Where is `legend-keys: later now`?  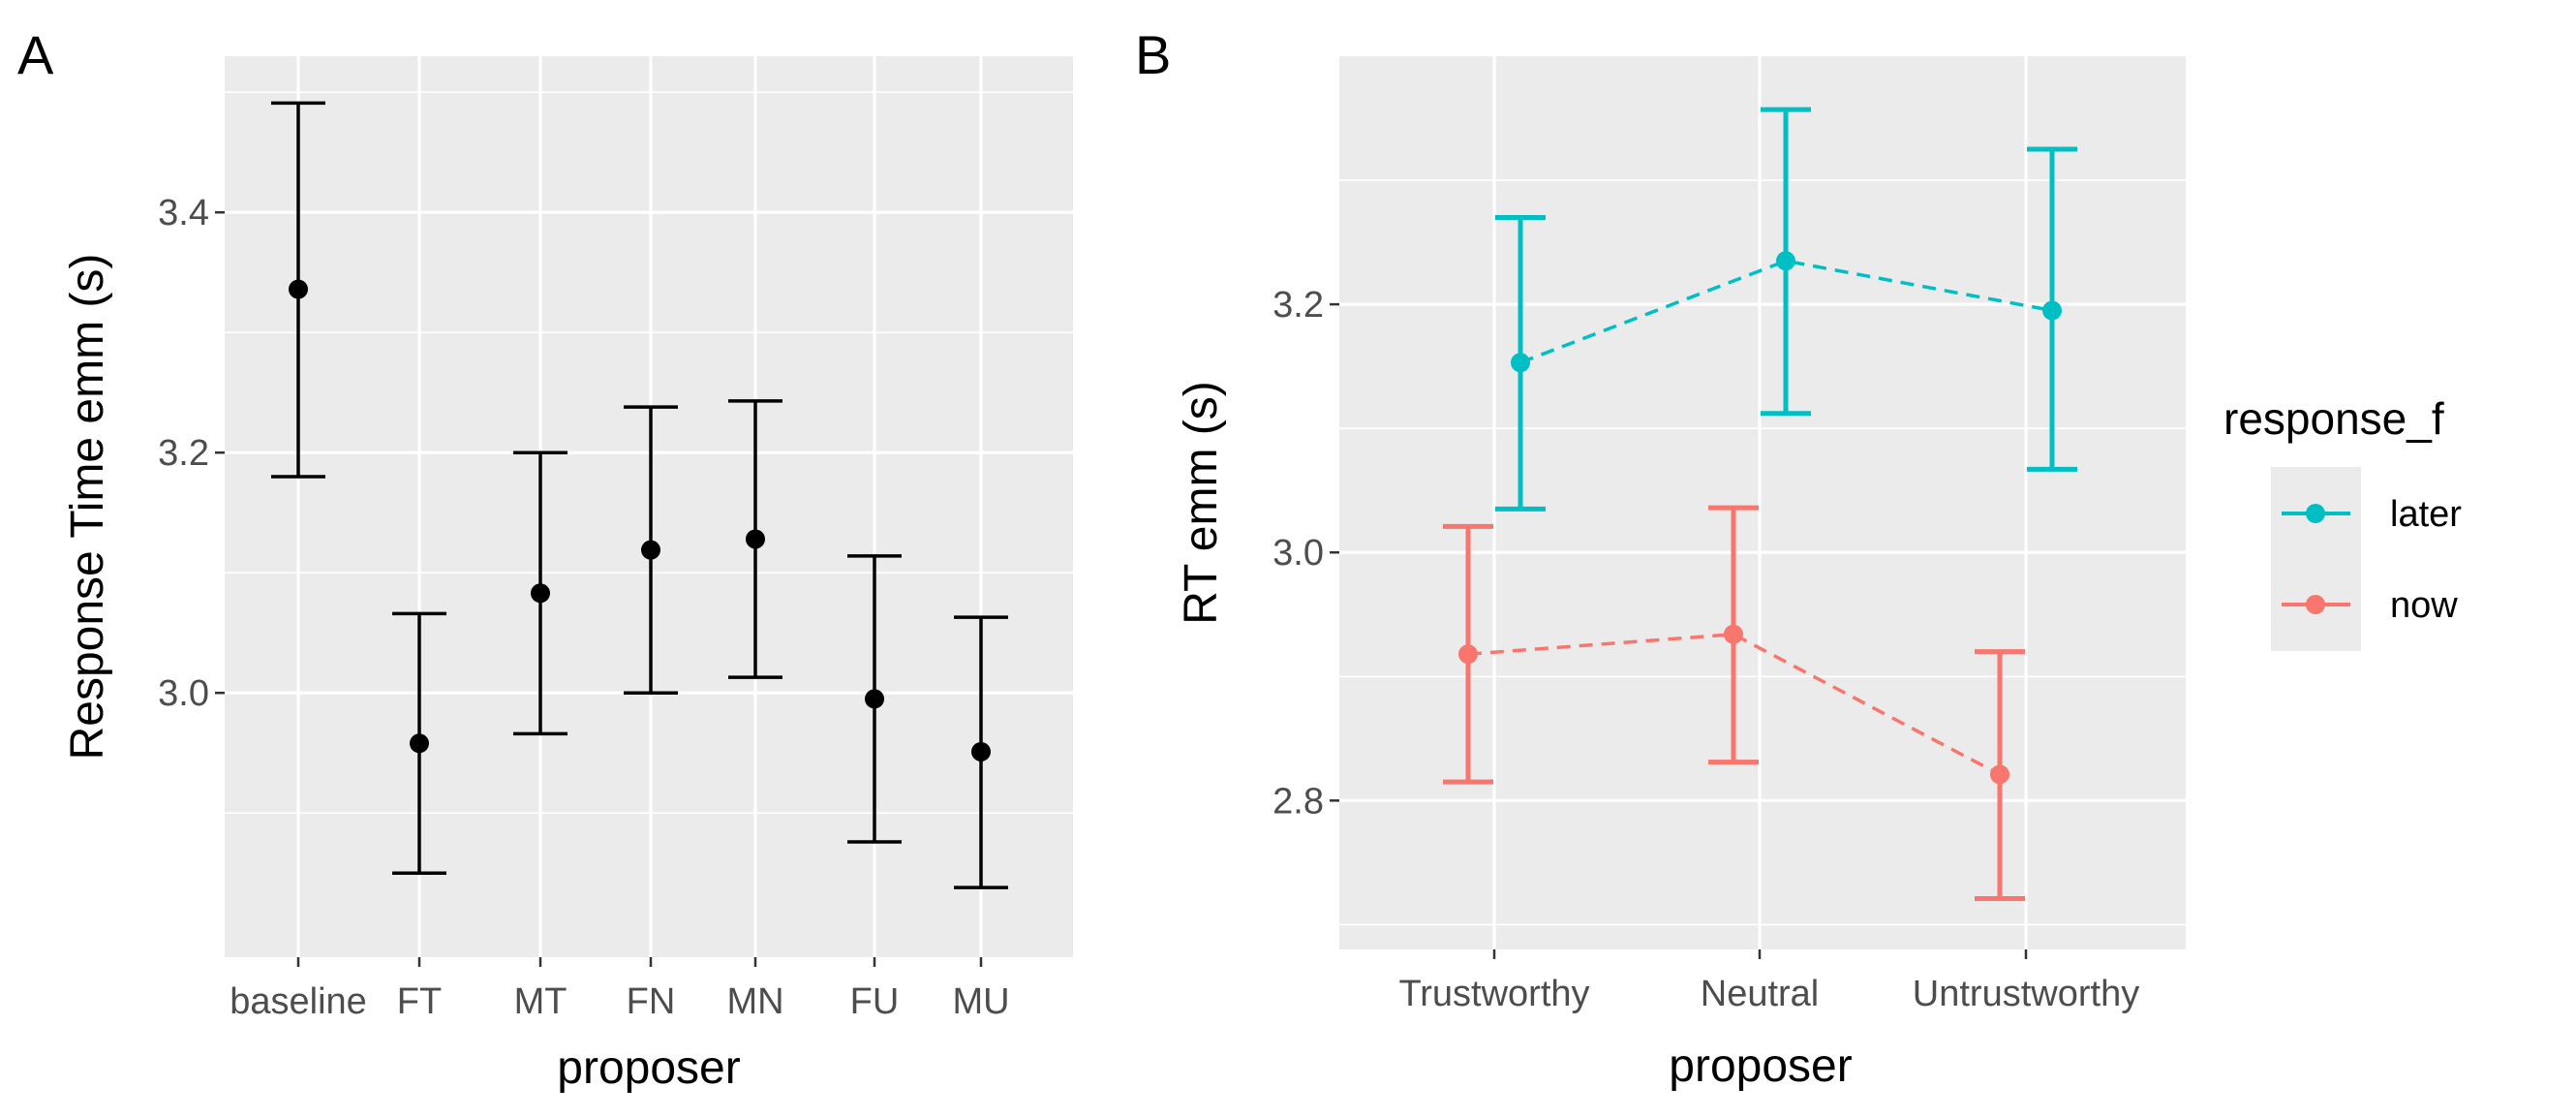 legend-keys: later now is located at coordinates (2372, 560).